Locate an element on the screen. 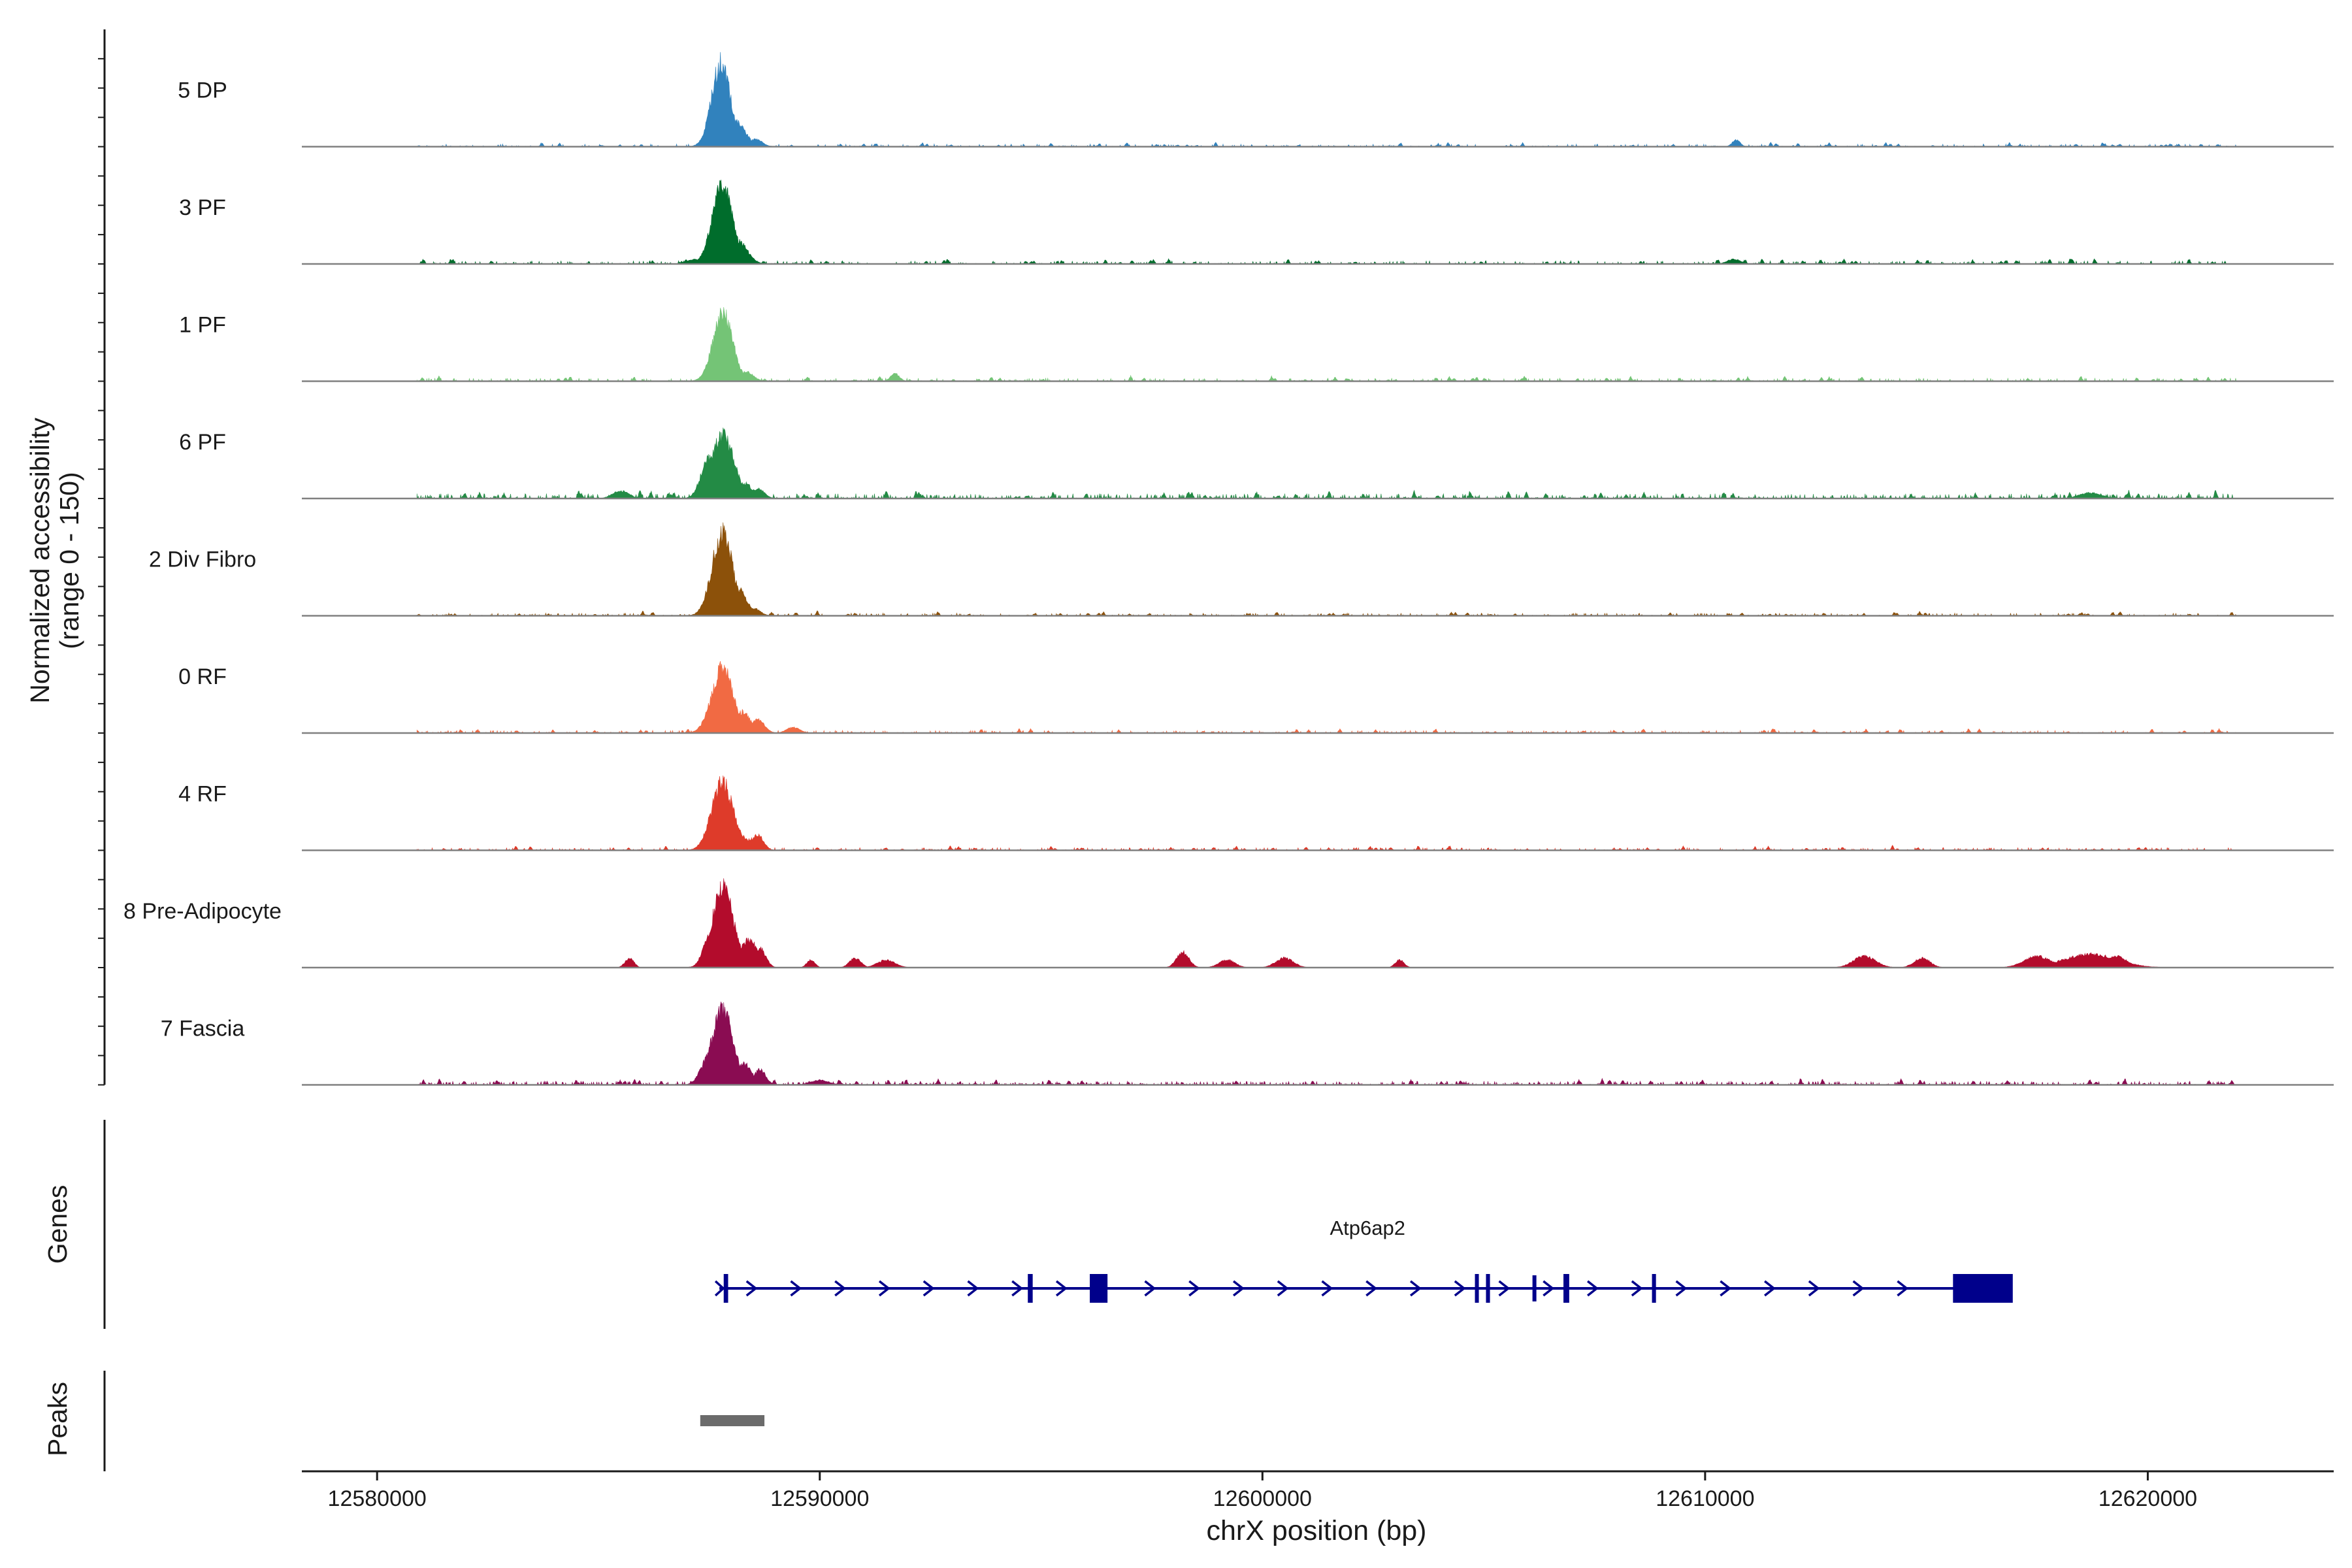 This screenshot has height=1568, width=2352. gene-track: Atp6ap2 is located at coordinates (1363, 1260).